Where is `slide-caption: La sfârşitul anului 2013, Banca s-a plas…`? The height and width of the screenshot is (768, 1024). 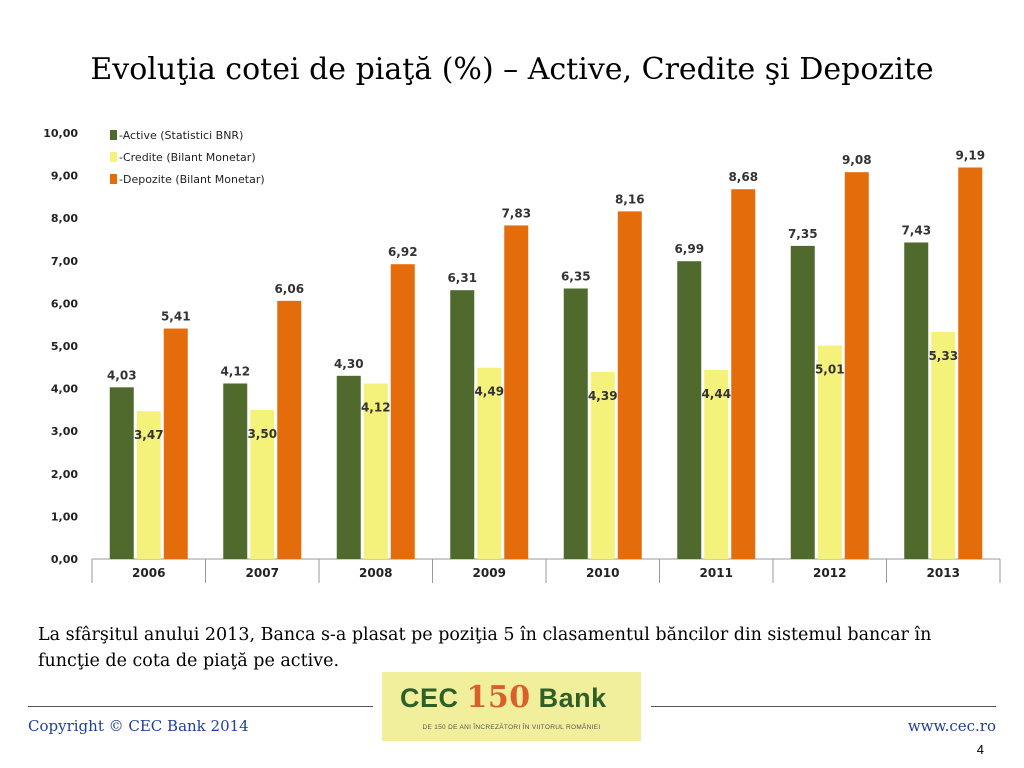
slide-caption: La sfârşitul anului 2013, Banca s-a plas… is located at coordinates (485, 648).